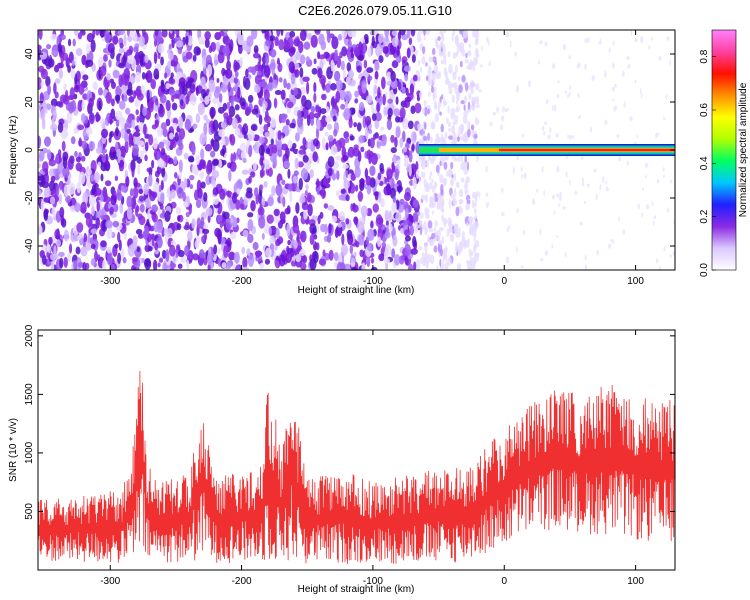 This screenshot has height=600, width=750. What do you see at coordinates (707, 163) in the screenshot?
I see `colorbar-ticks: 0.0 0.2 0.4 0.6 0.8` at bounding box center [707, 163].